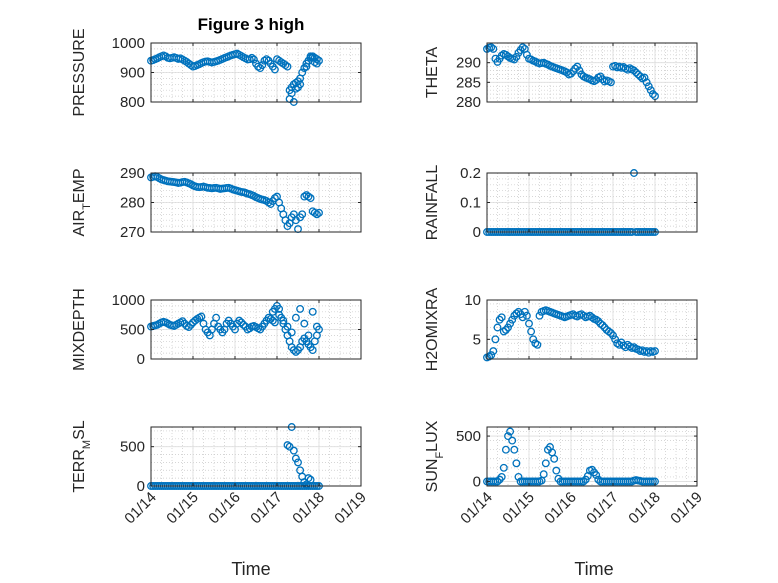  I want to click on panel-2-y-axis-label: THETA, so click(432, 73).